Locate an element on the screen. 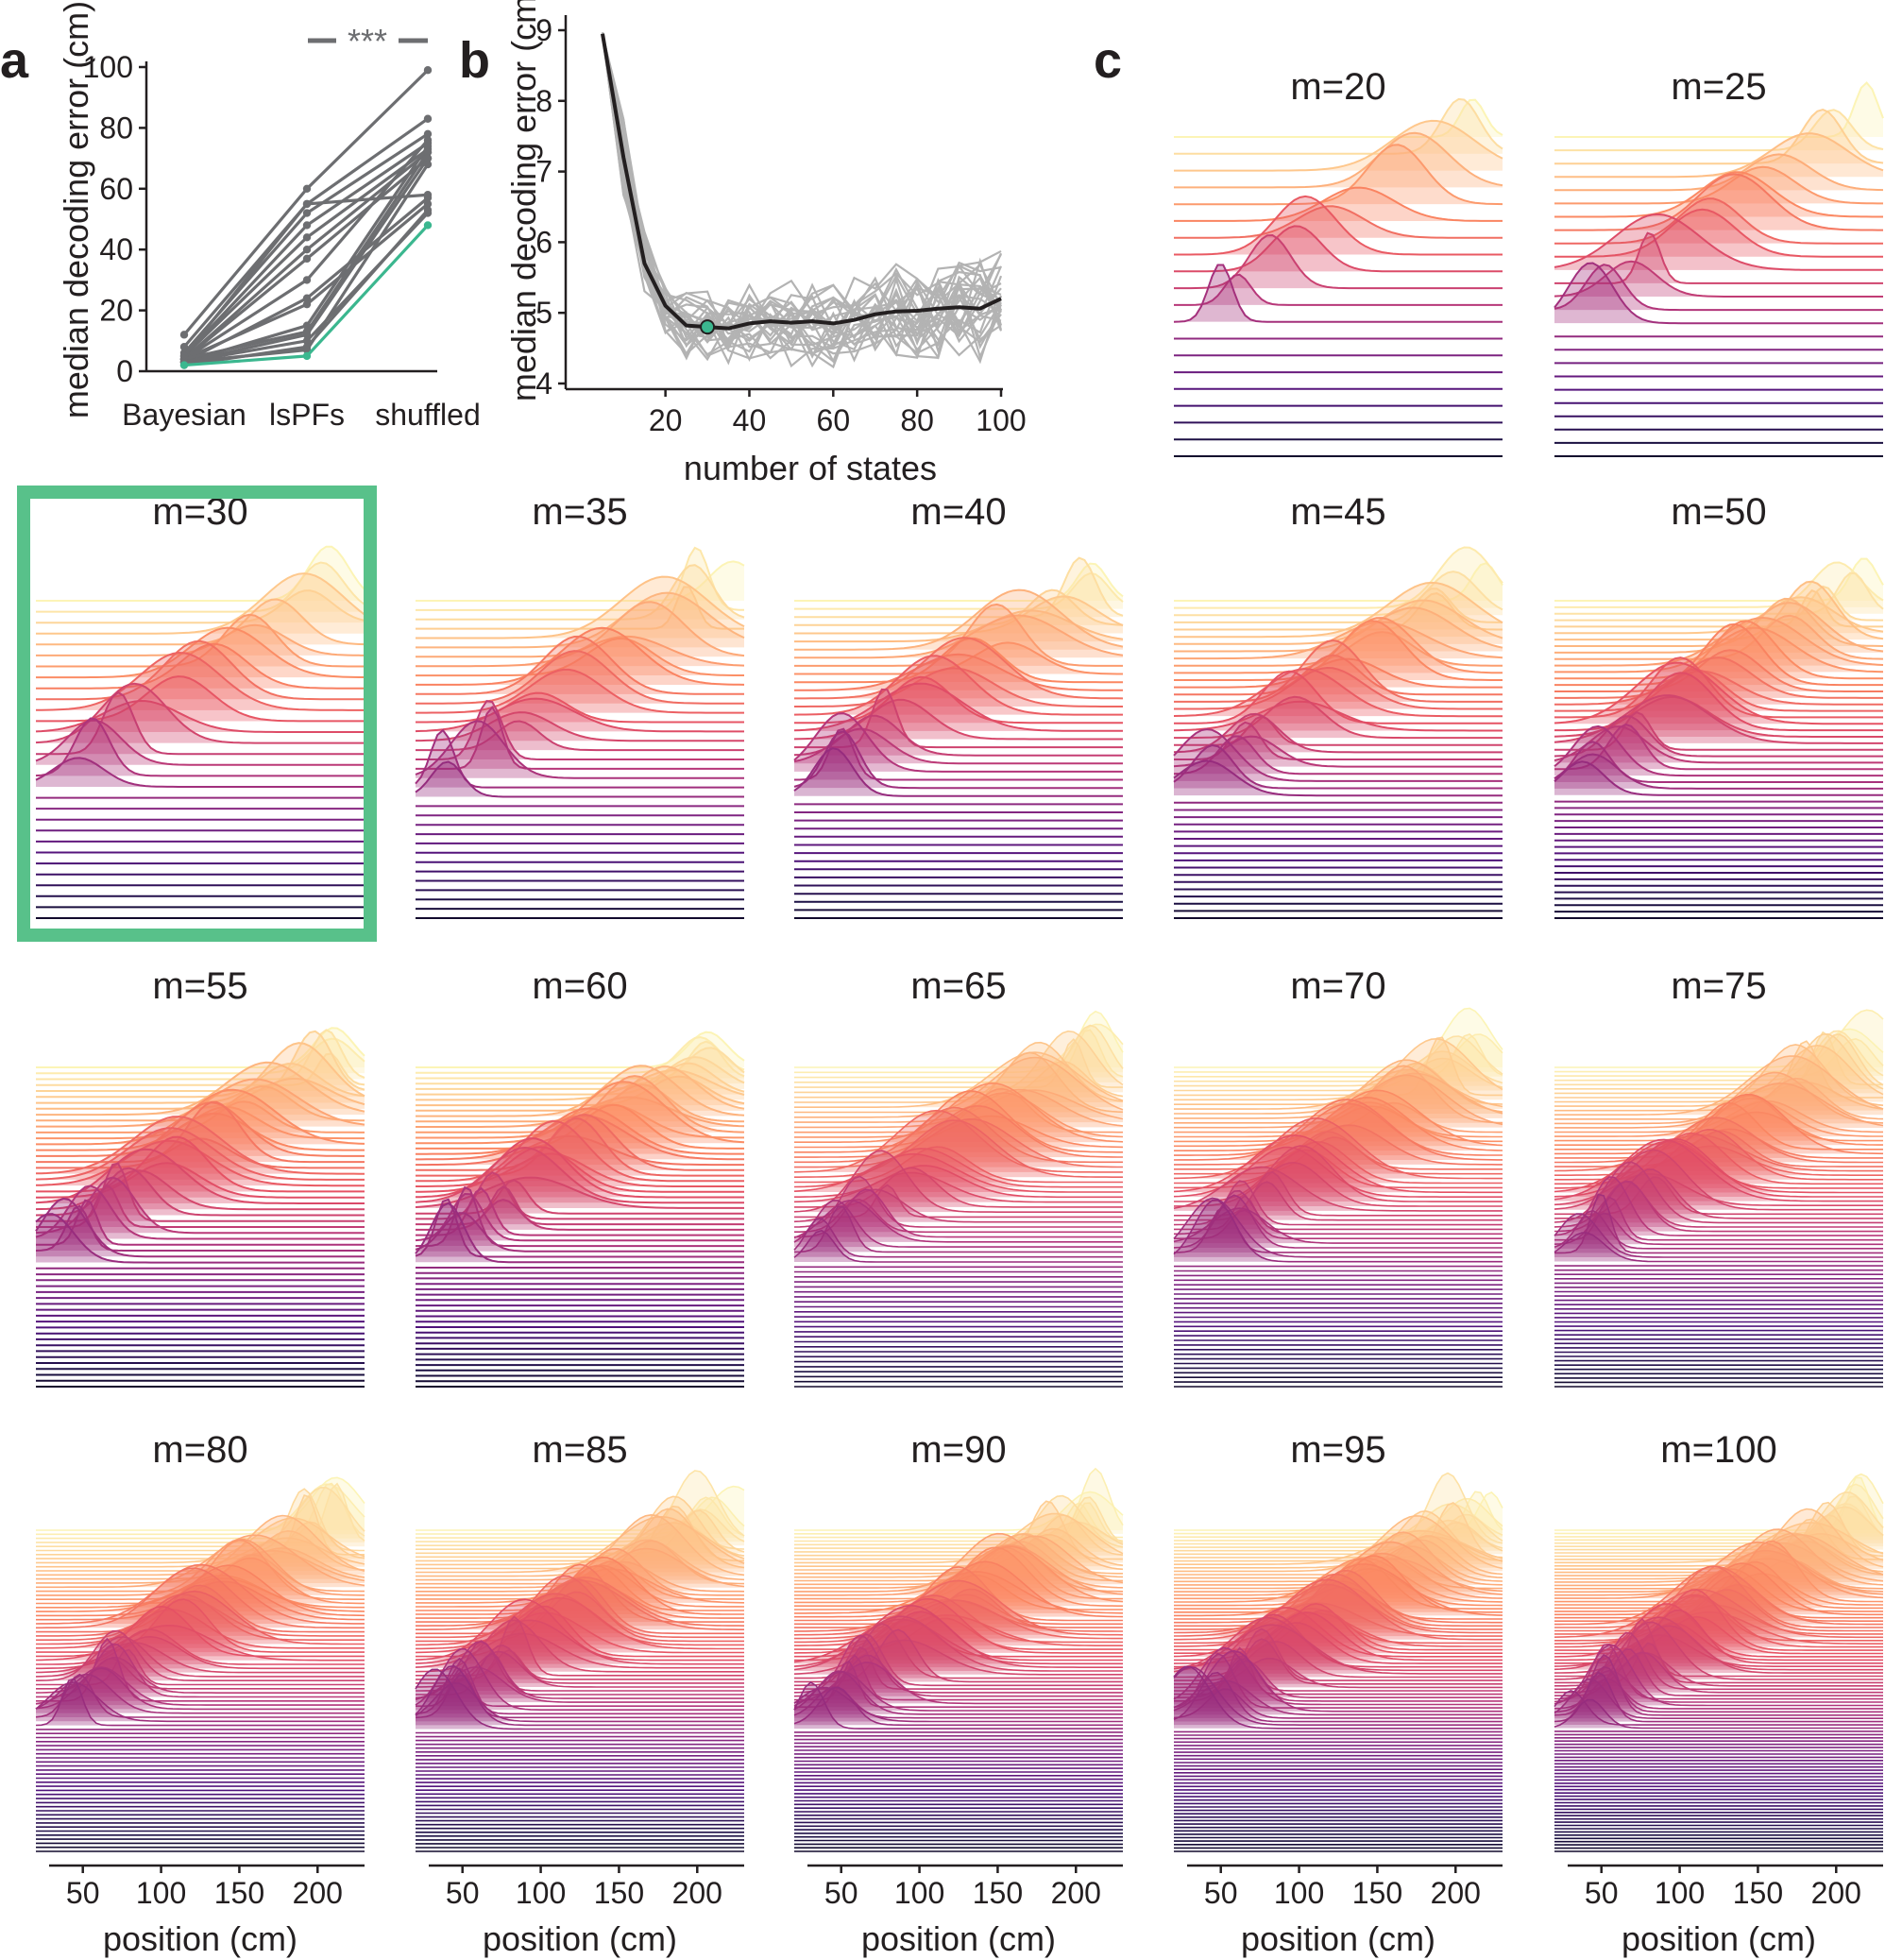  ridgeline-panel-title: m=40 is located at coordinates (958, 512).